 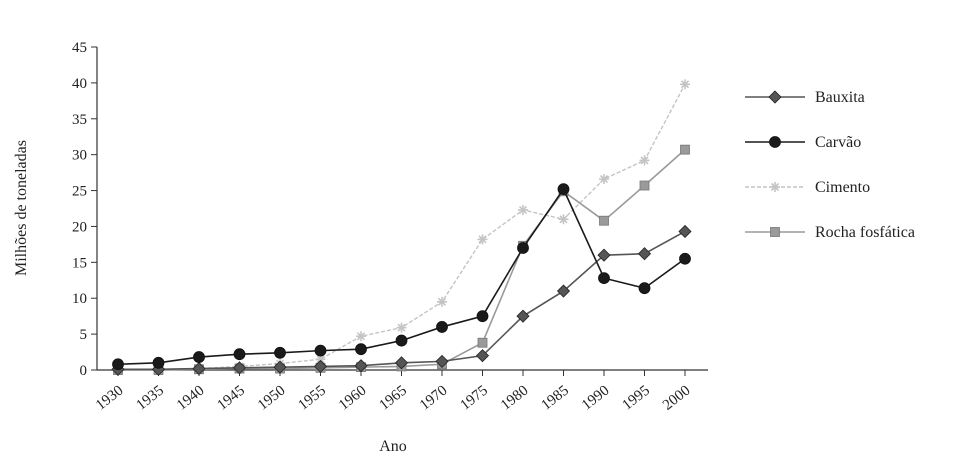 What do you see at coordinates (271, 398) in the screenshot?
I see `x-tick-label: 1950` at bounding box center [271, 398].